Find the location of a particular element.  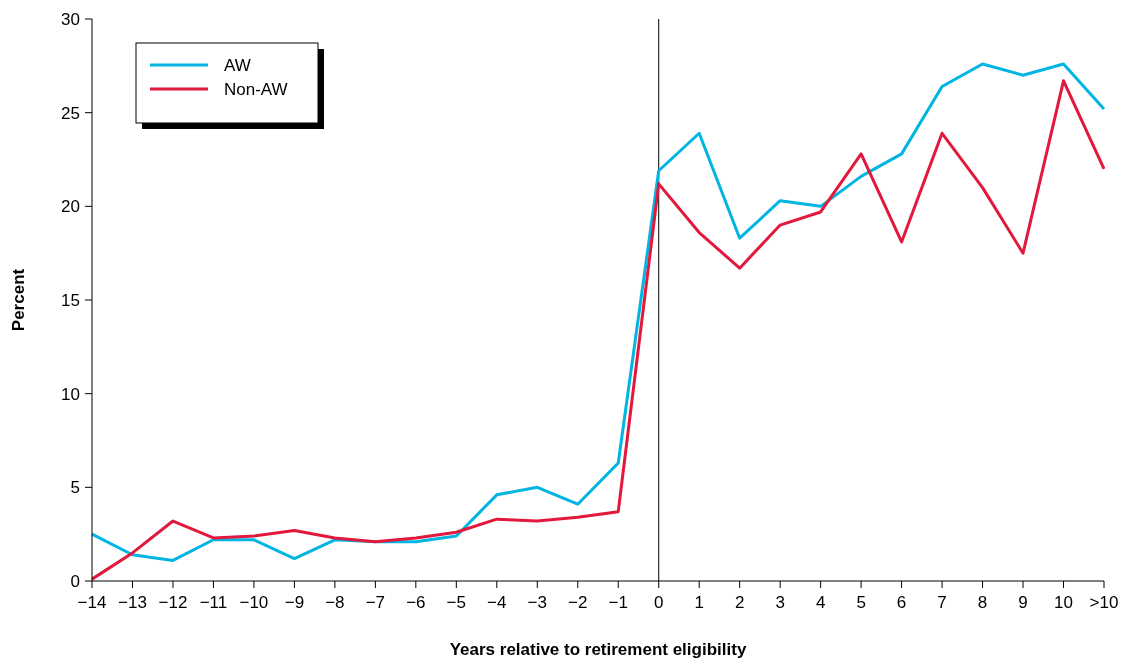

legend-label: AW is located at coordinates (237, 65).